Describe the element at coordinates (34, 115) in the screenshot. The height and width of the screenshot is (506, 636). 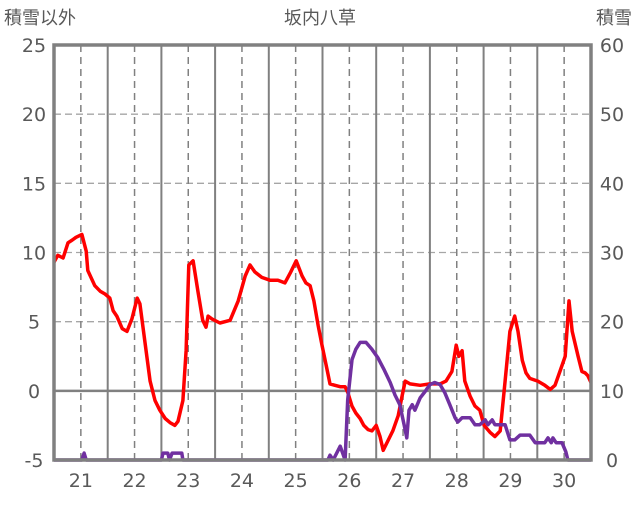
I see `y-left-tick-label: 20` at that location.